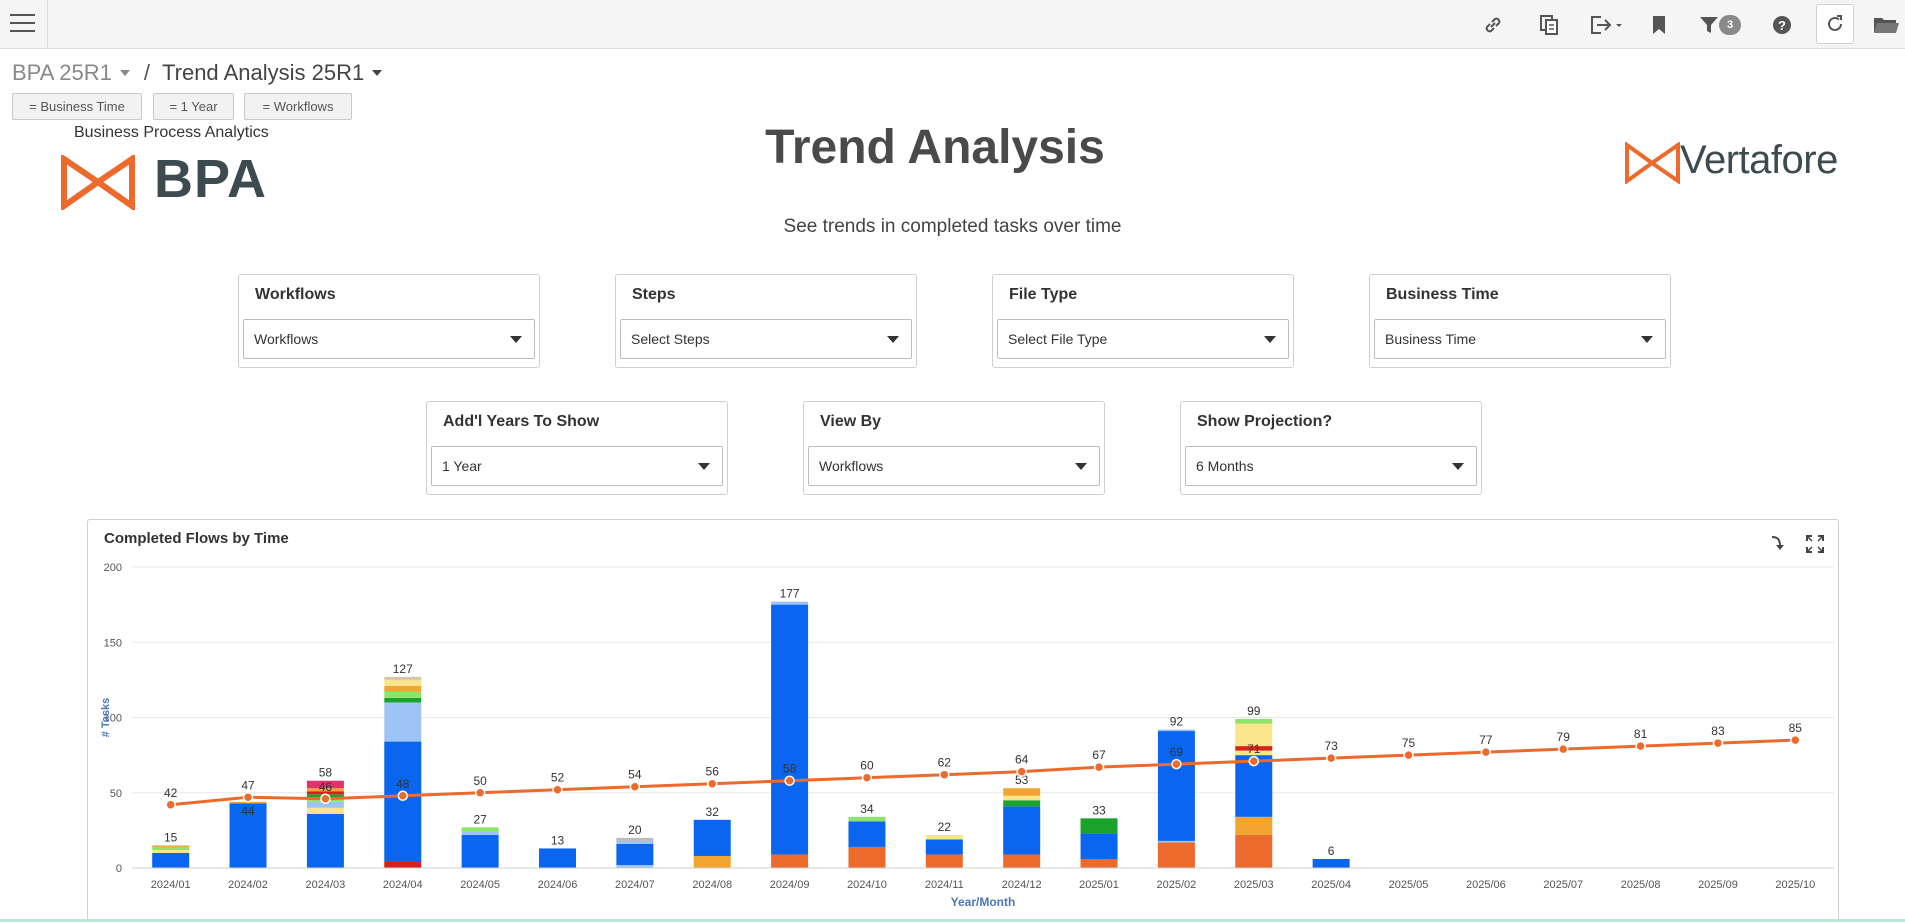 This screenshot has height=923, width=1905. Describe the element at coordinates (298, 106) in the screenshot. I see `filter-chip-view-by: = Workflows` at that location.